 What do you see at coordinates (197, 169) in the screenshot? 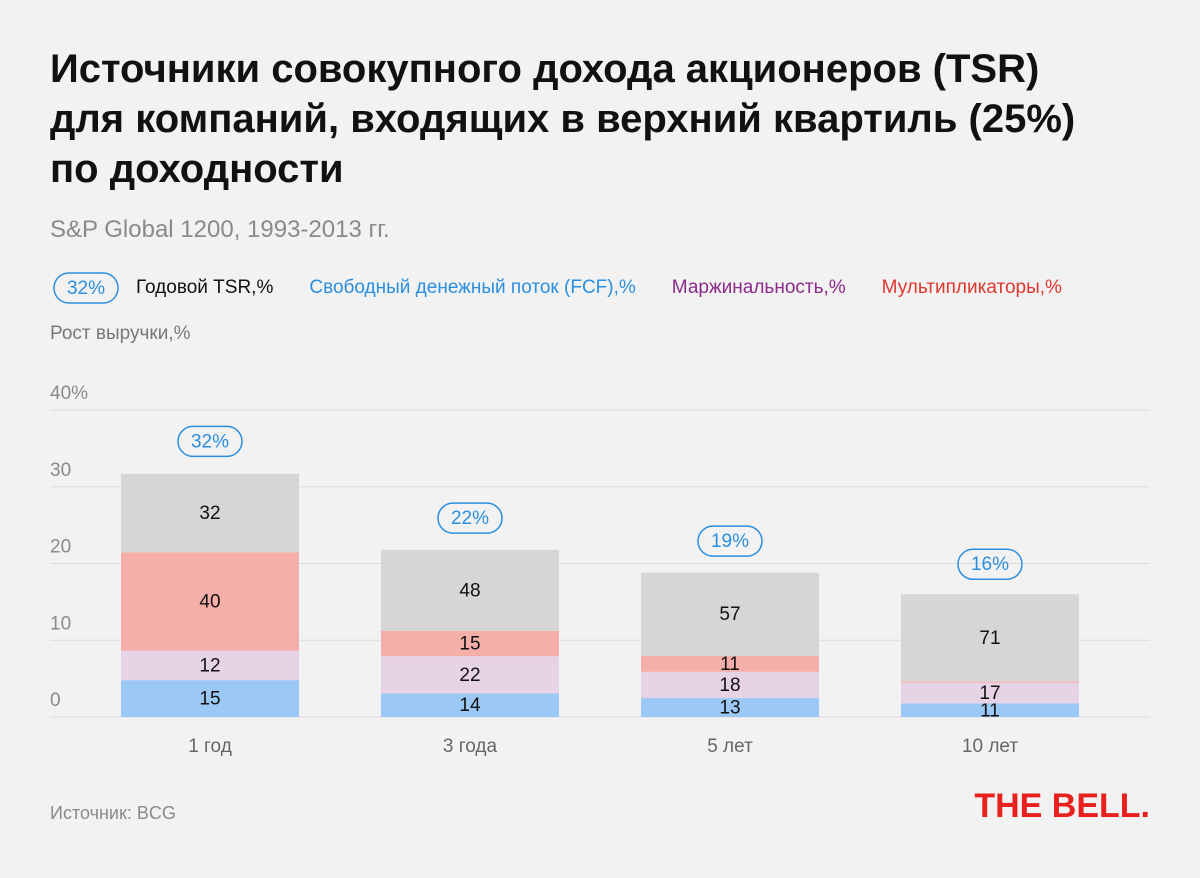
I see `title-line: по доходности` at bounding box center [197, 169].